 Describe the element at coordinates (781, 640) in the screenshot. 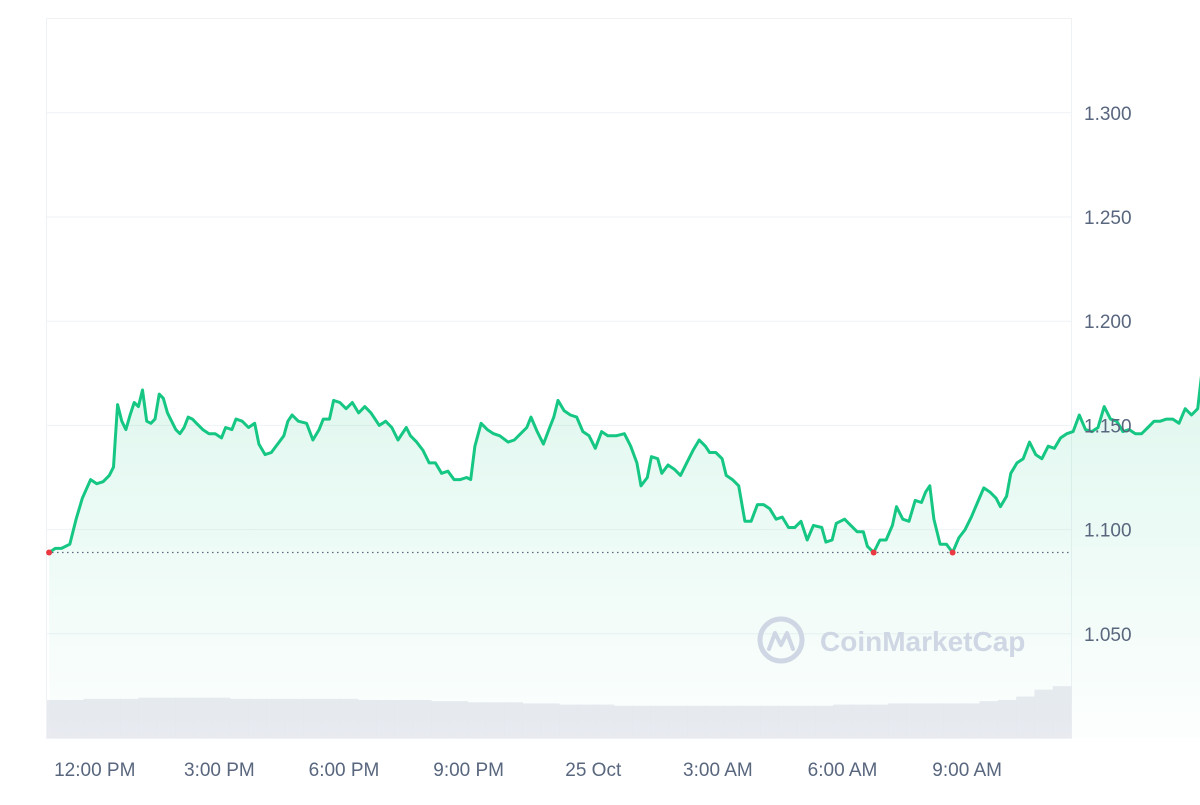

I see `coinmarketcap-logo-icon` at that location.